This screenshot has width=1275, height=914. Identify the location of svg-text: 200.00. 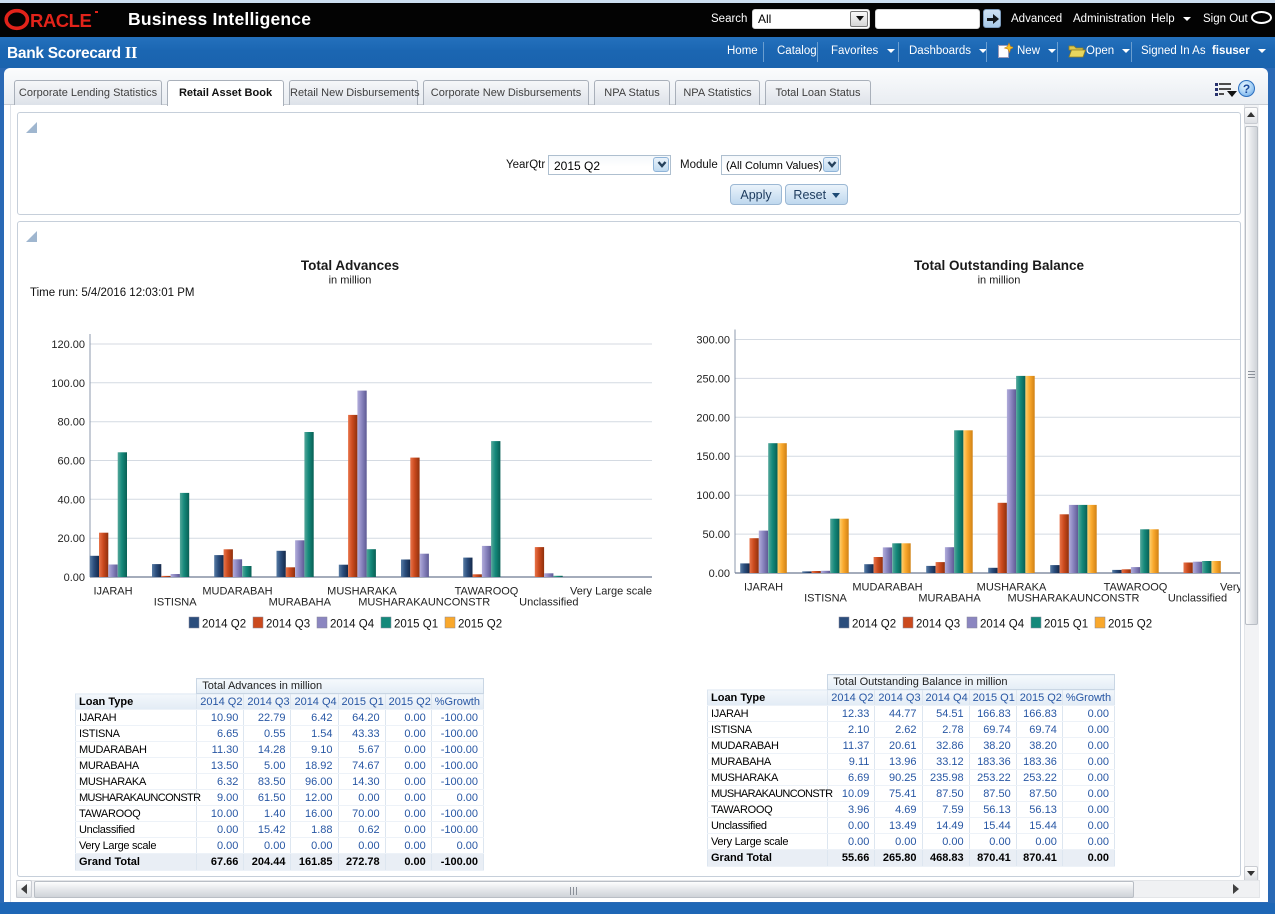
(713, 418).